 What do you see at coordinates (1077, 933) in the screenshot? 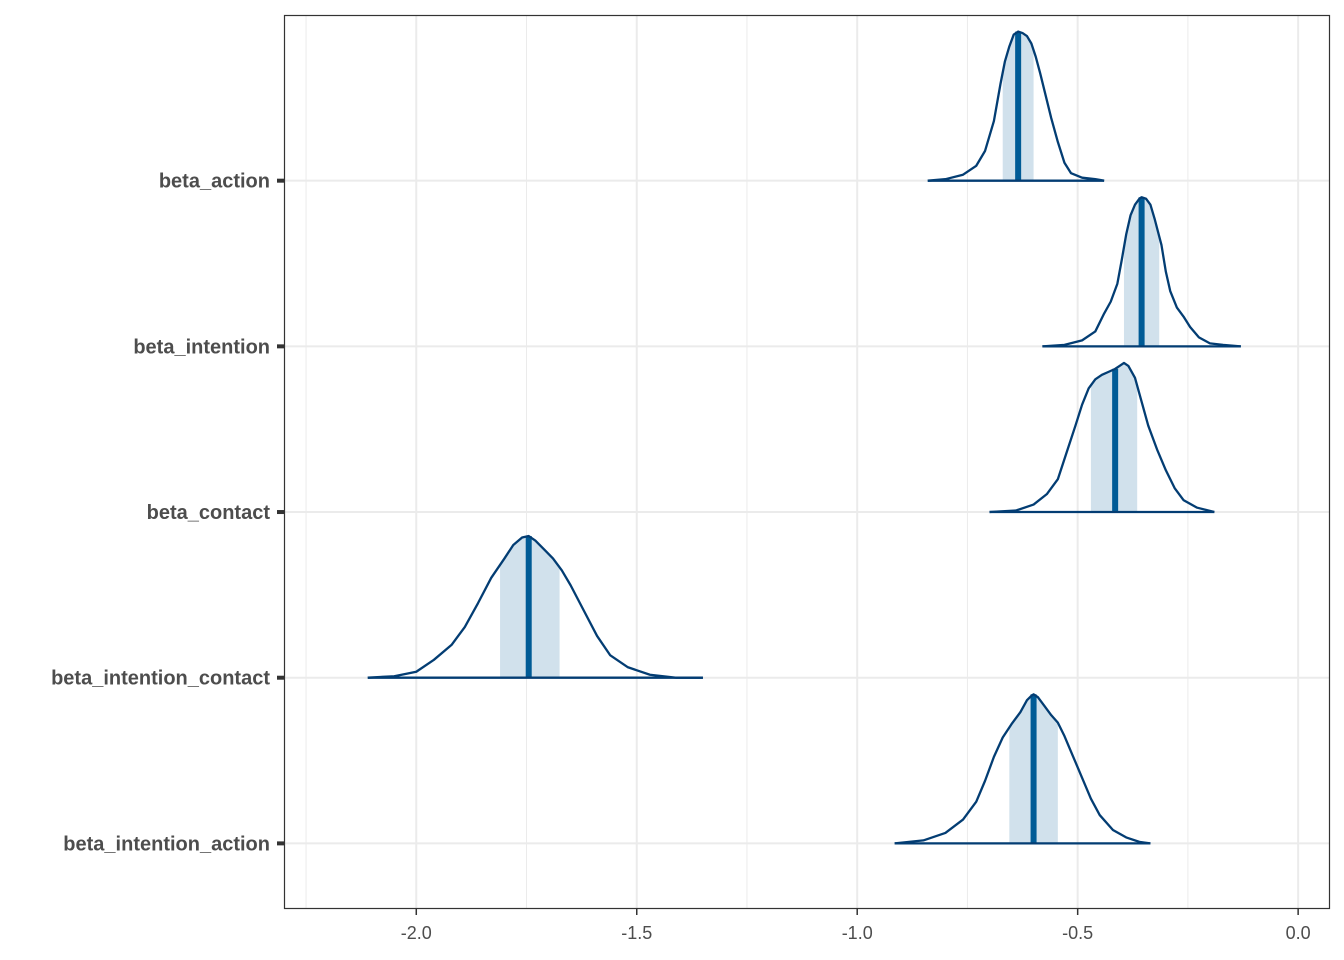
I see `x-tick-label: -0.5` at bounding box center [1077, 933].